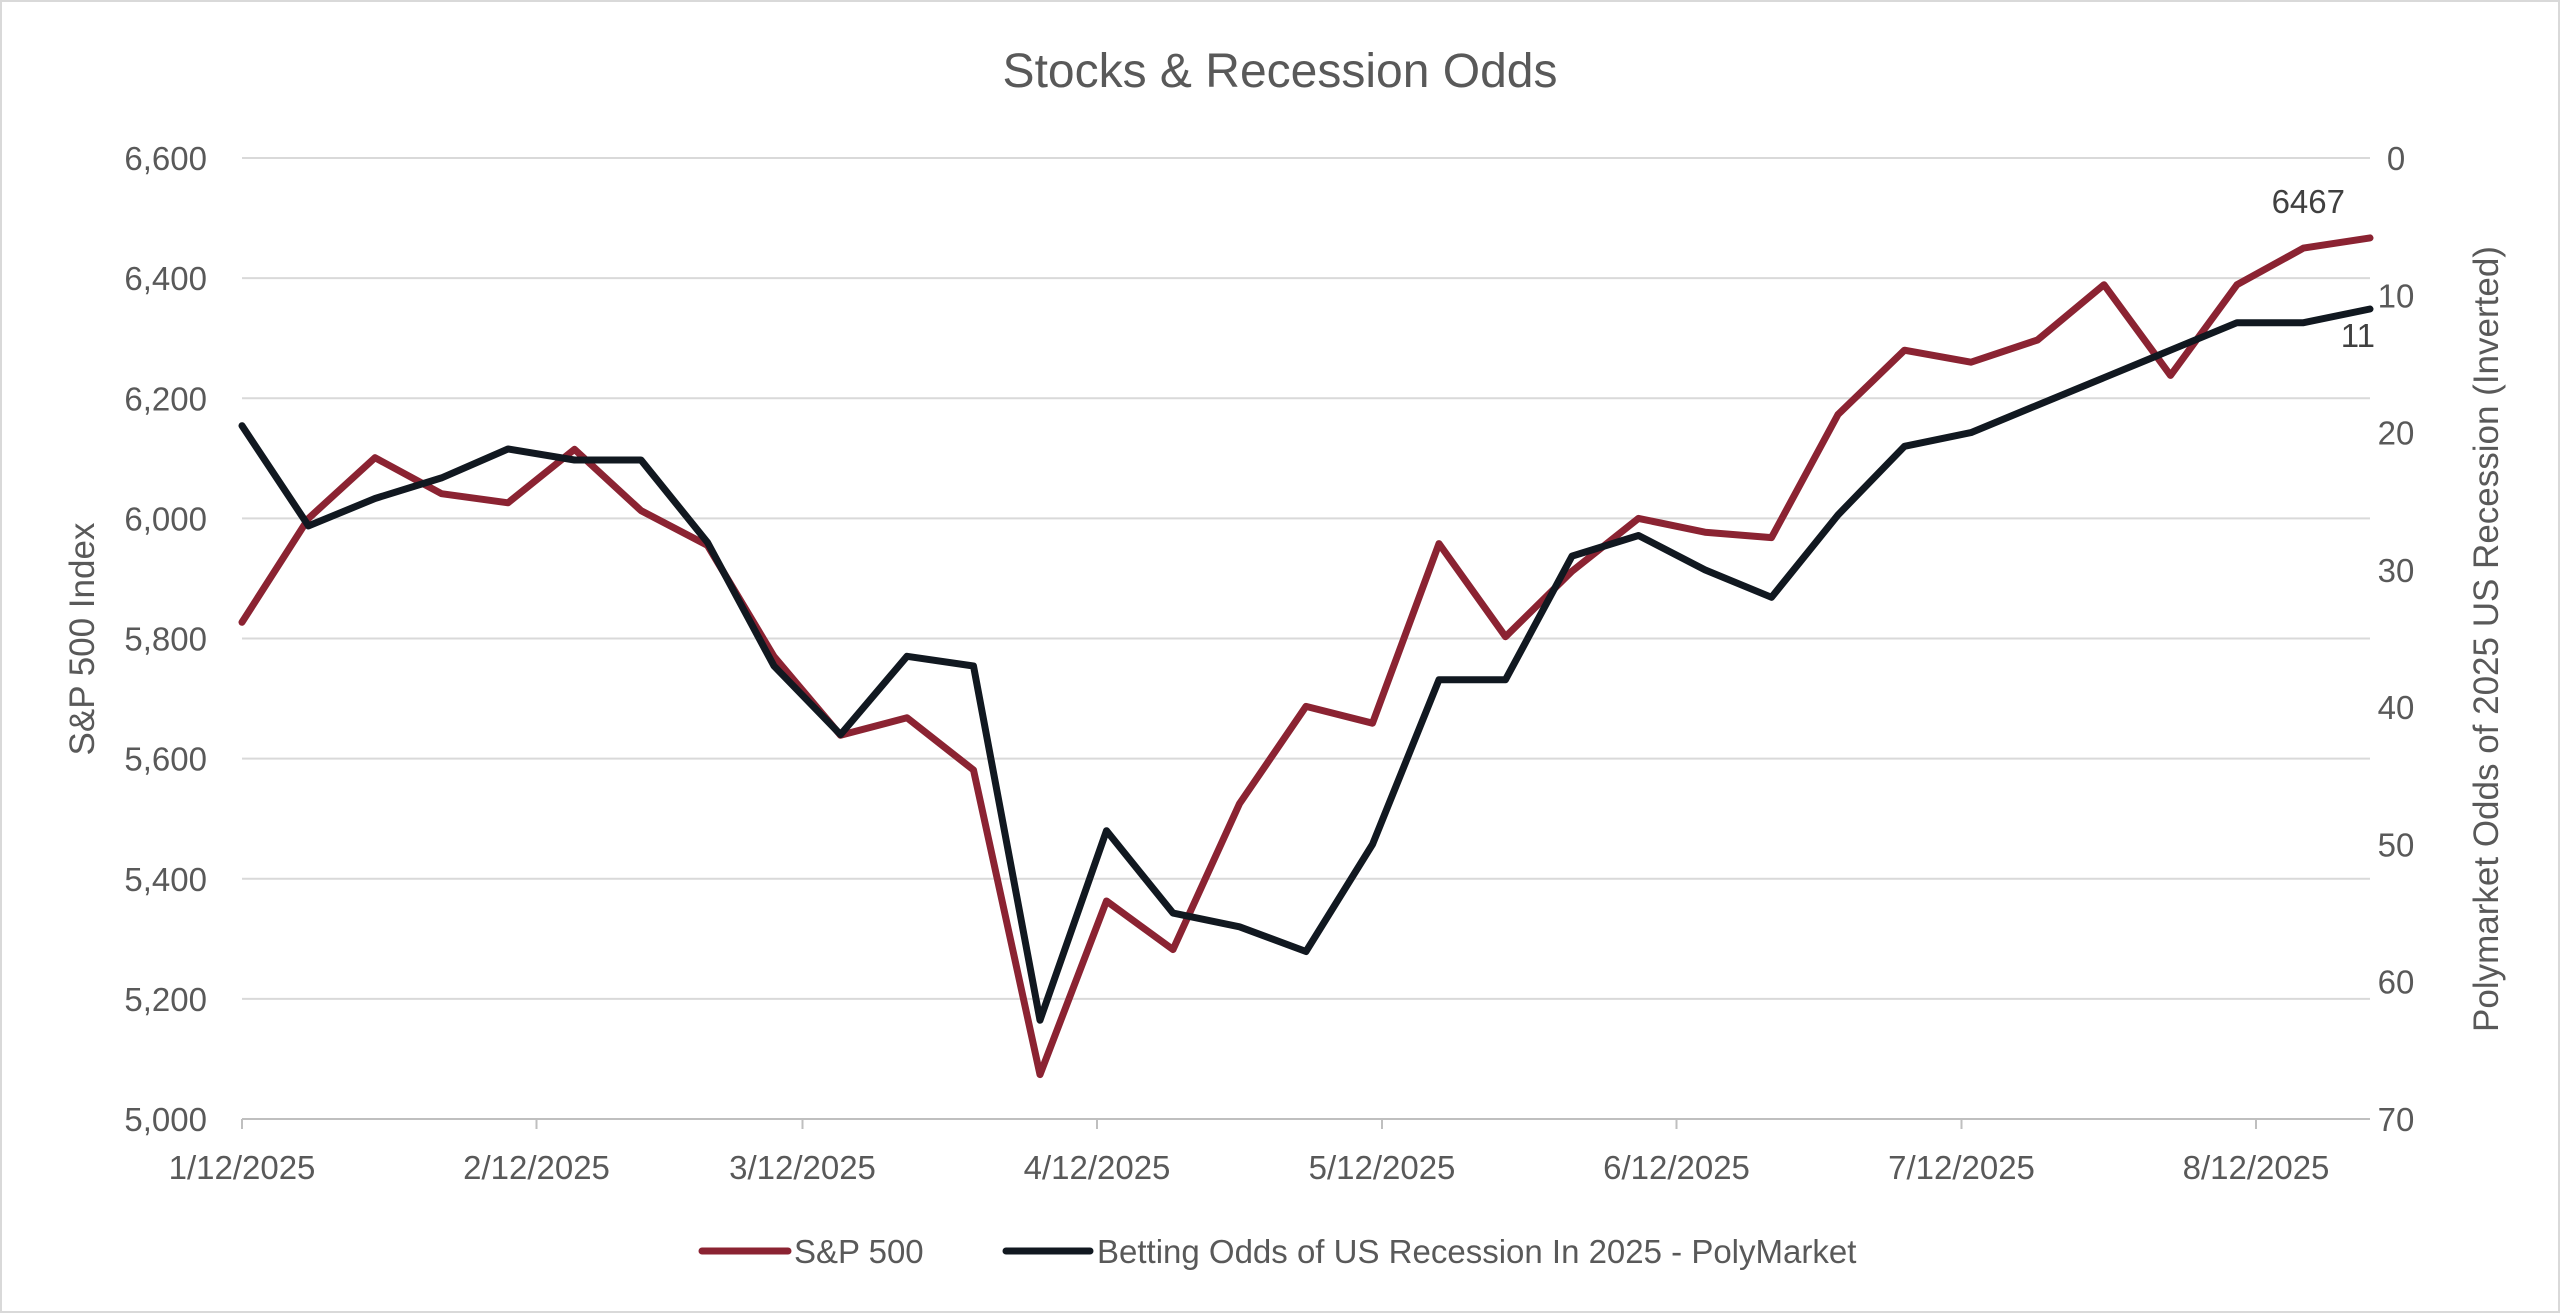 This screenshot has width=2560, height=1315. What do you see at coordinates (1097, 1167) in the screenshot?
I see `x-tick-label: 4/12/2025` at bounding box center [1097, 1167].